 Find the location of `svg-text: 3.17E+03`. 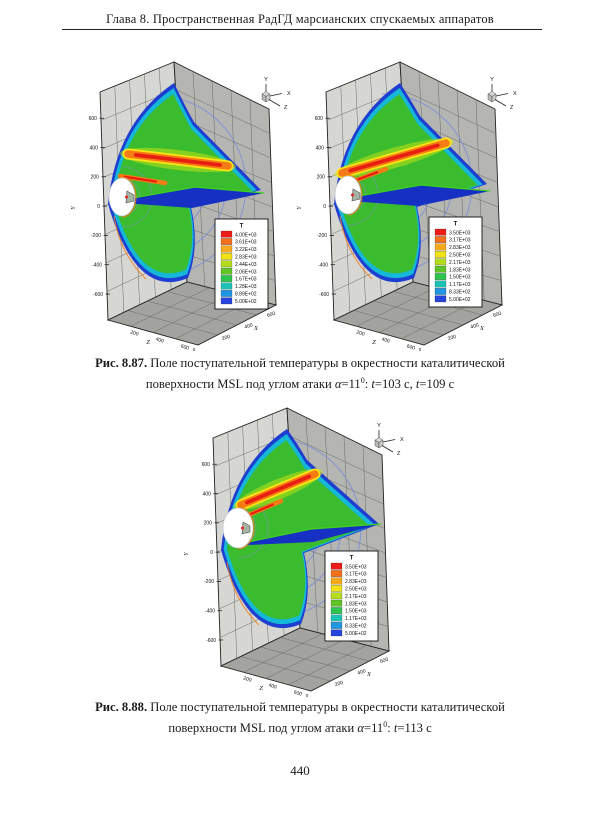

svg-text: 3.17E+03 is located at coordinates (460, 241).